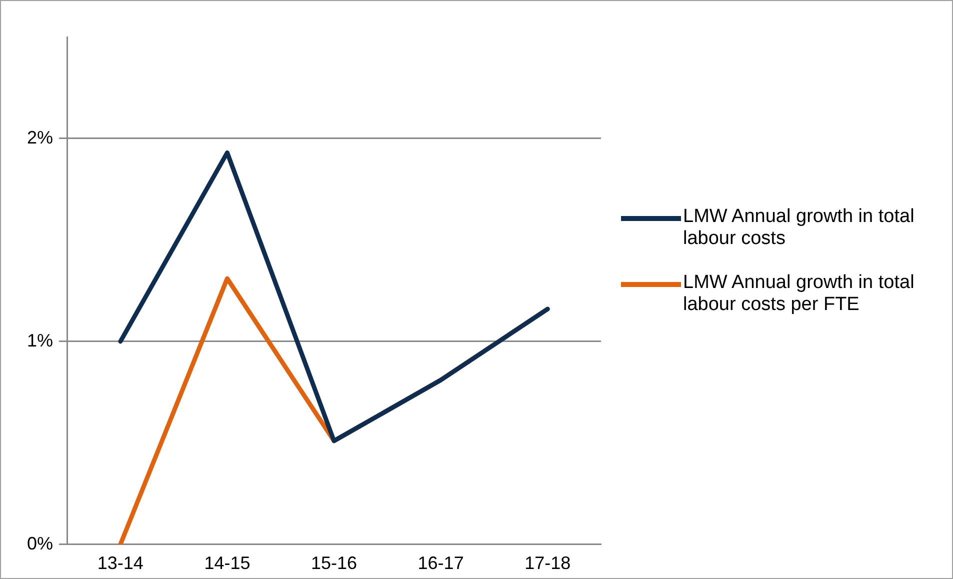 The height and width of the screenshot is (579, 953). What do you see at coordinates (40, 340) in the screenshot?
I see `y-tick-label: 1%` at bounding box center [40, 340].